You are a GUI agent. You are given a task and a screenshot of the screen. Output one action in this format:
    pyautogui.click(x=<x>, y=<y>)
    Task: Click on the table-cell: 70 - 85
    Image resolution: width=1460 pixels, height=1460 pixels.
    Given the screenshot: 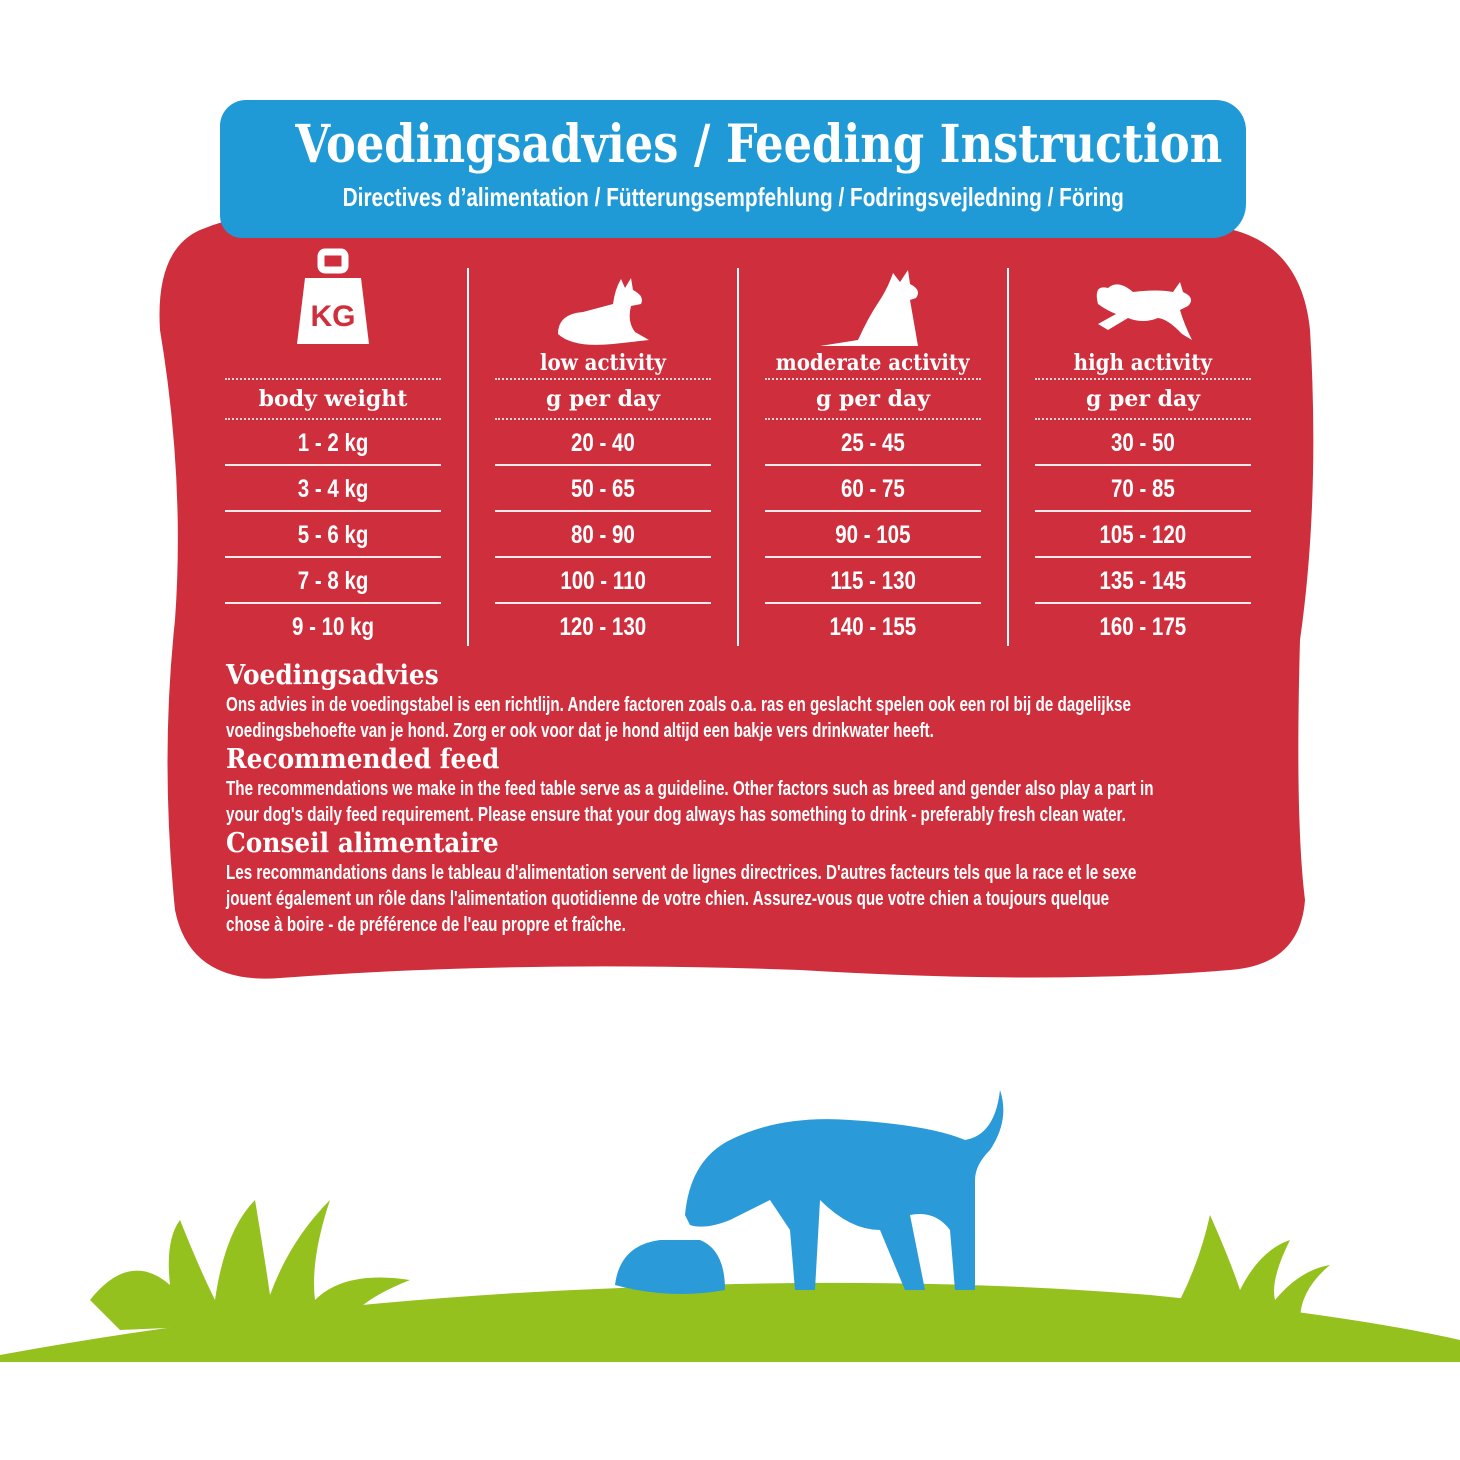 What is the action you would take?
    pyautogui.click(x=1143, y=487)
    